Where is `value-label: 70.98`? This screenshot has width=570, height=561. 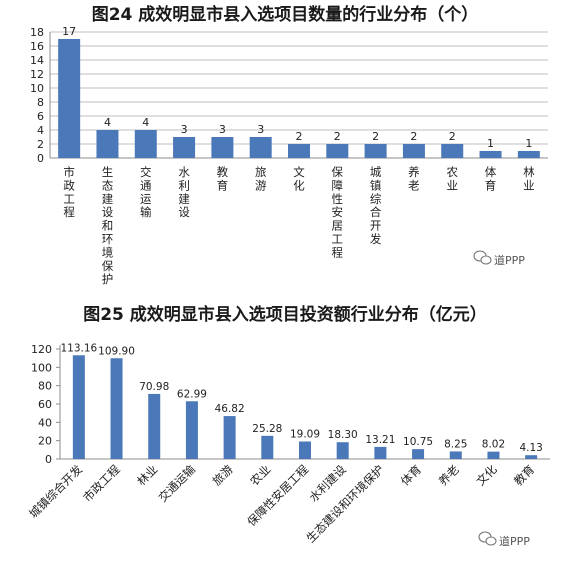 value-label: 70.98 is located at coordinates (154, 387).